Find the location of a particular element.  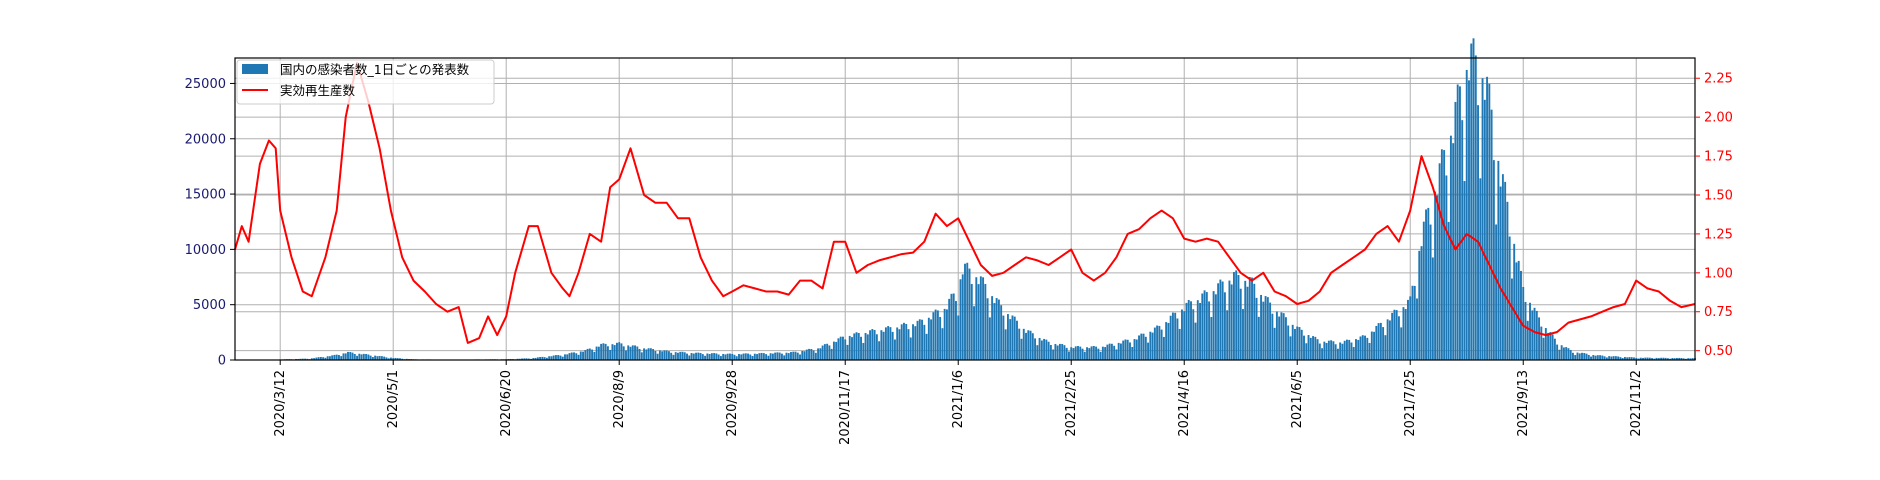

right-tick-label: 2.00 is located at coordinates (1718, 118).